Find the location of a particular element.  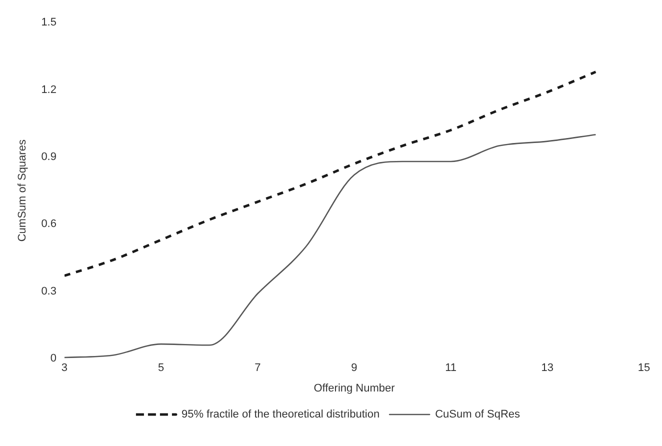

y-tick-label: 1.5 is located at coordinates (48, 22).